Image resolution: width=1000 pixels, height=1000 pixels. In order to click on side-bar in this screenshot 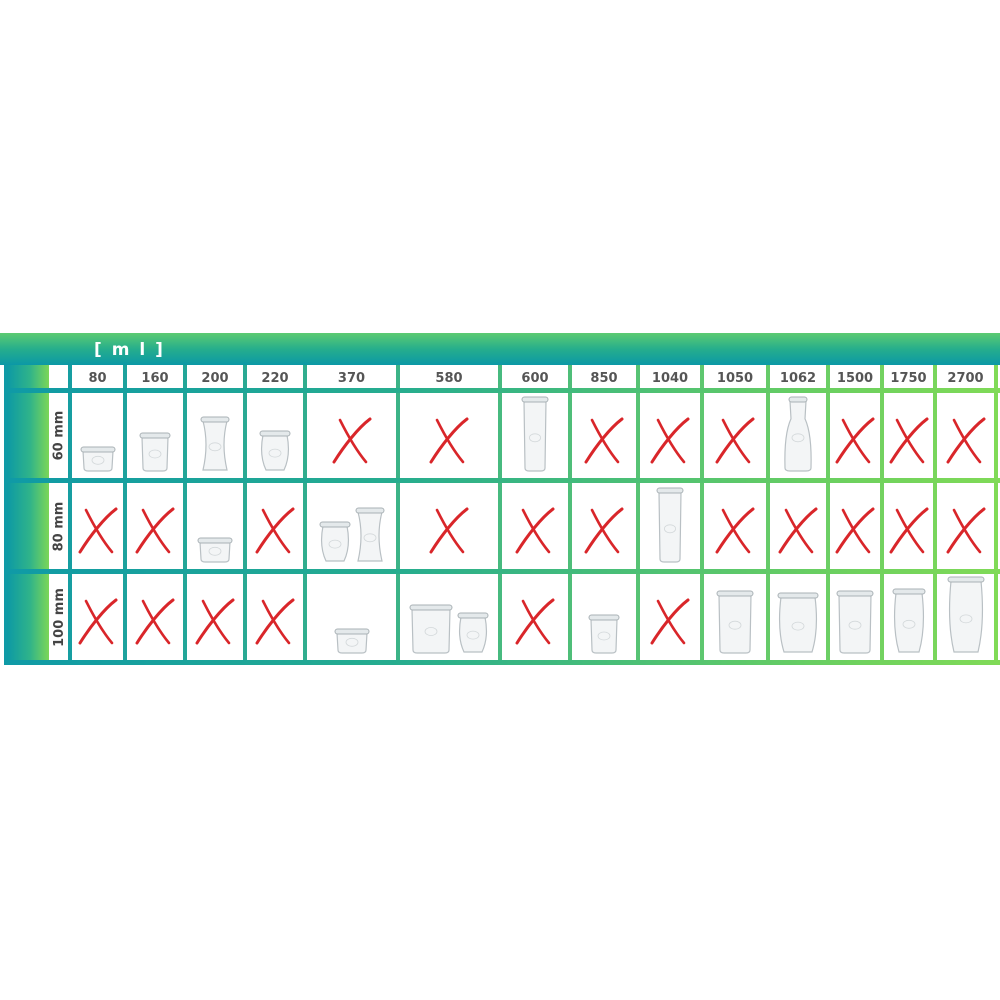, I will do `click(27, 515)`.